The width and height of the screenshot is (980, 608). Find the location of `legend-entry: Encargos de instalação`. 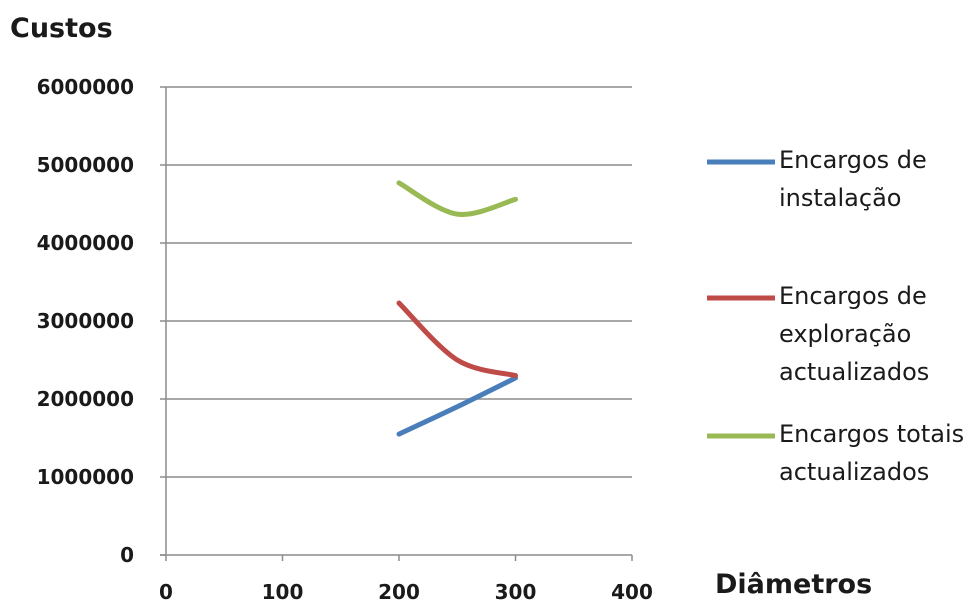

legend-entry: Encargos de instalação is located at coordinates (817, 179).